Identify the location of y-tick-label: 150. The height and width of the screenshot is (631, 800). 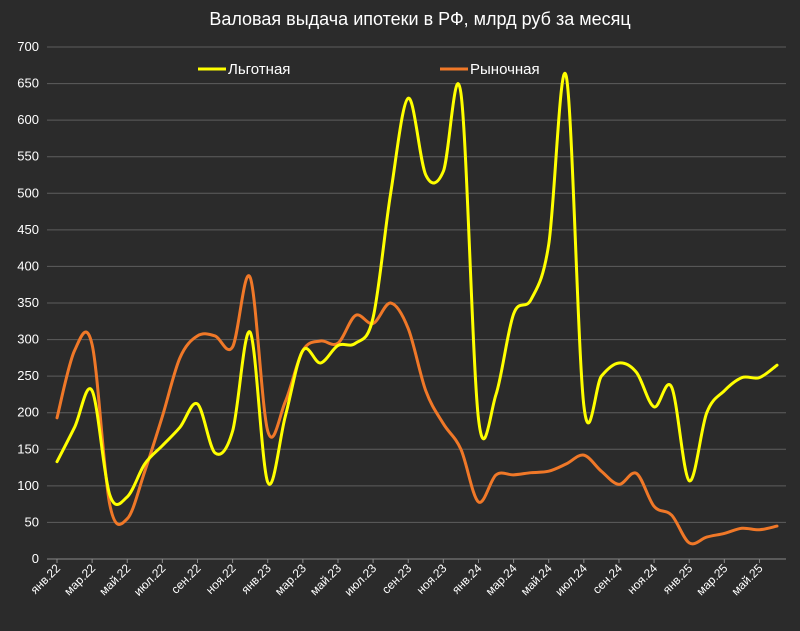
(28, 448).